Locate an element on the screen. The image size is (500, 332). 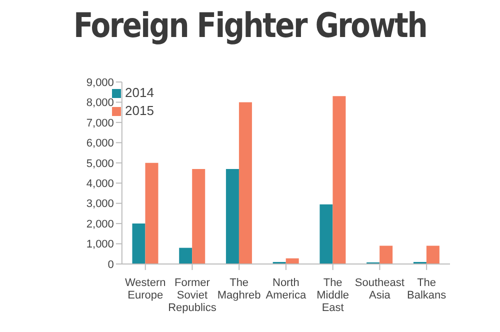
legend-label: 2015 is located at coordinates (139, 110).